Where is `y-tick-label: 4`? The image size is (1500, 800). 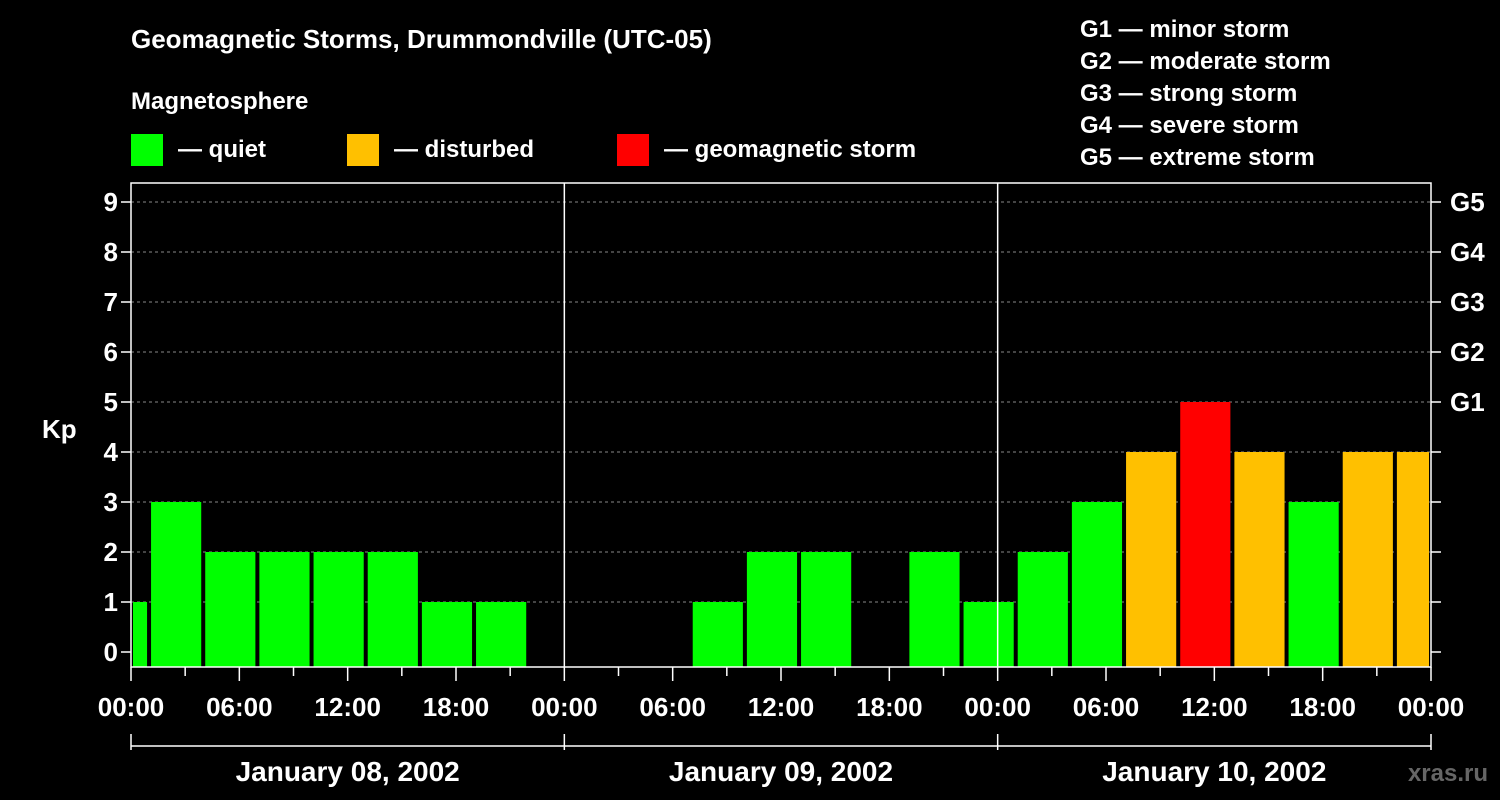 y-tick-label: 4 is located at coordinates (111, 452).